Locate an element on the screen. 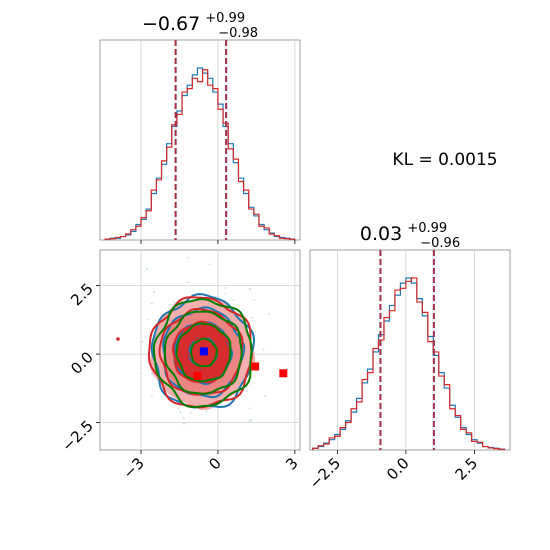 Image resolution: width=550 pixels, height=550 pixels. outlier-point is located at coordinates (118, 339).